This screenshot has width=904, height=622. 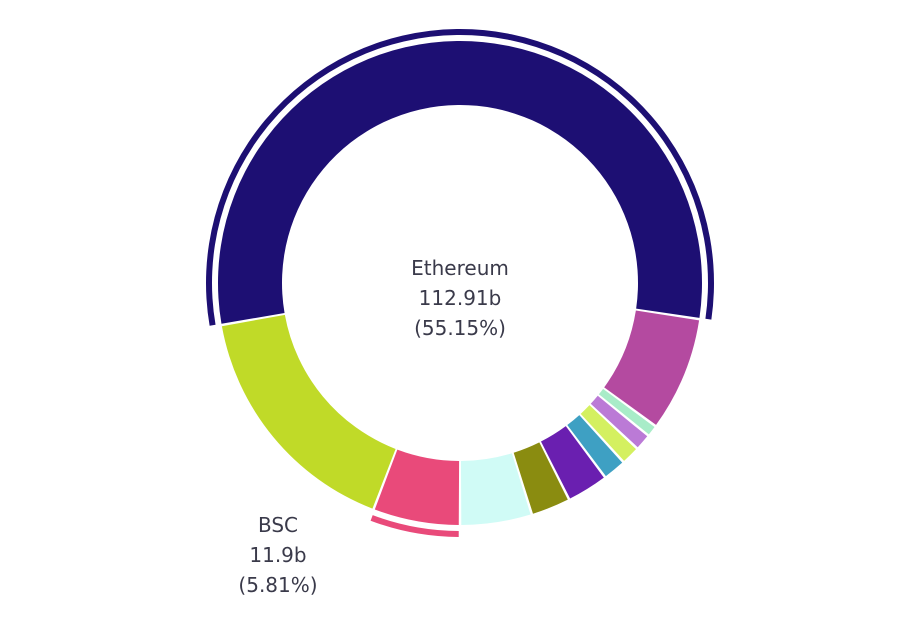 I want to click on donut-slice-bsc, so click(x=417, y=487).